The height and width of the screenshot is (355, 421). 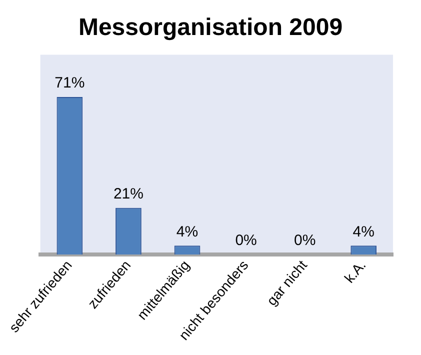 I want to click on data-label: 71%, so click(x=69, y=83).